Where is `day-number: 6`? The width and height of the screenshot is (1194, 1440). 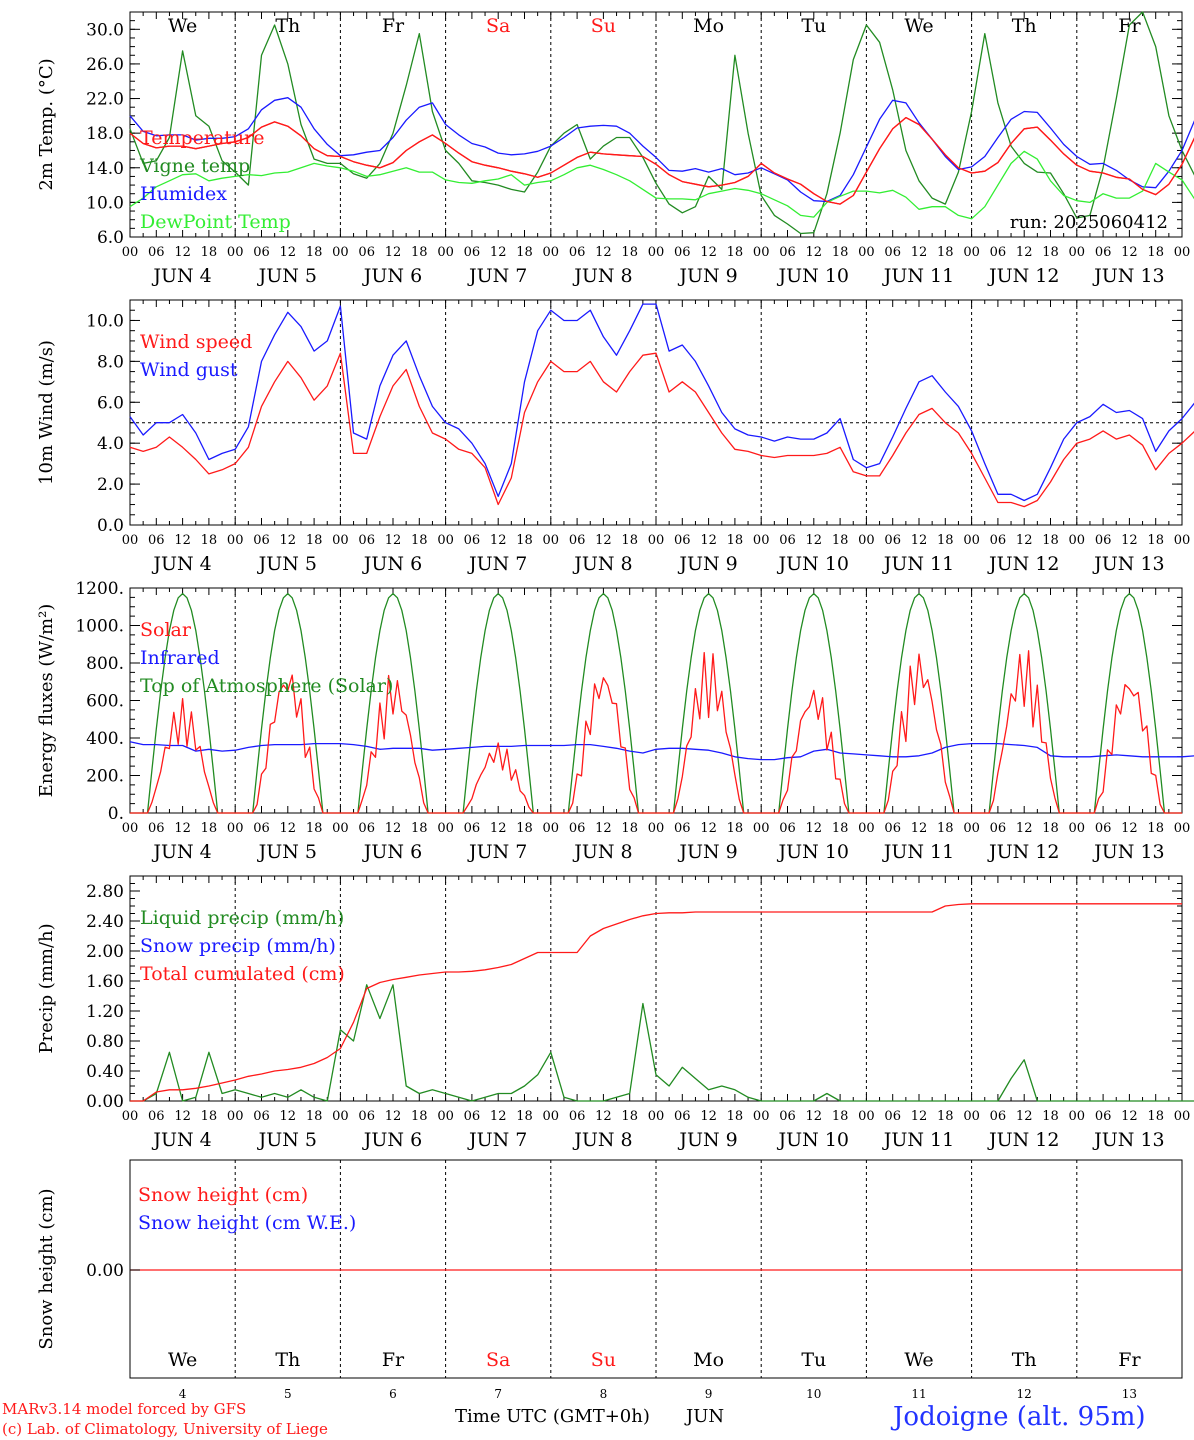
day-number: 6 is located at coordinates (393, 1394).